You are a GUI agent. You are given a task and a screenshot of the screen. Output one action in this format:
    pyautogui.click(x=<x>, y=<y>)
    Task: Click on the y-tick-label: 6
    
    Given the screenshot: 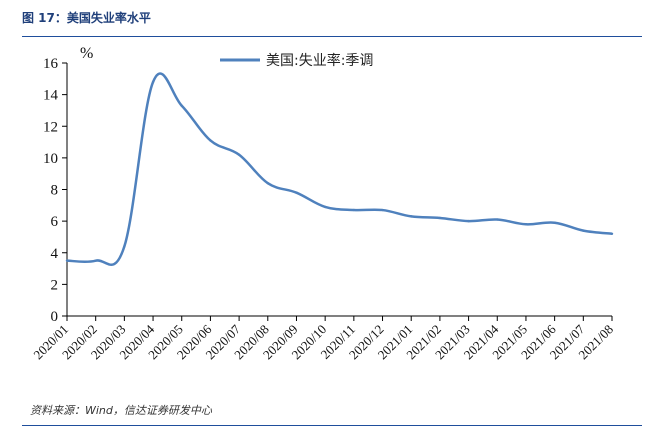 What is the action you would take?
    pyautogui.click(x=55, y=222)
    